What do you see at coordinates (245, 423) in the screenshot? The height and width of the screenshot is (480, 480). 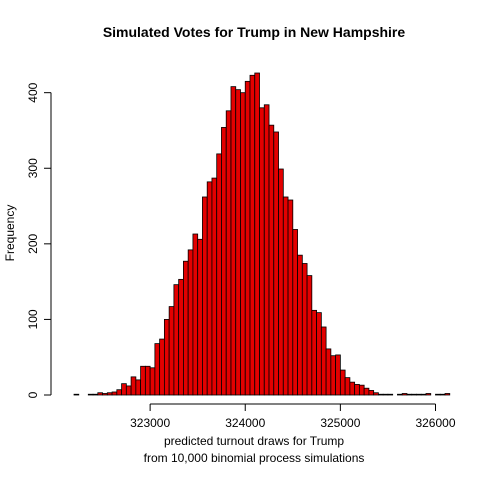 I see `x-tick-label: 324000` at bounding box center [245, 423].